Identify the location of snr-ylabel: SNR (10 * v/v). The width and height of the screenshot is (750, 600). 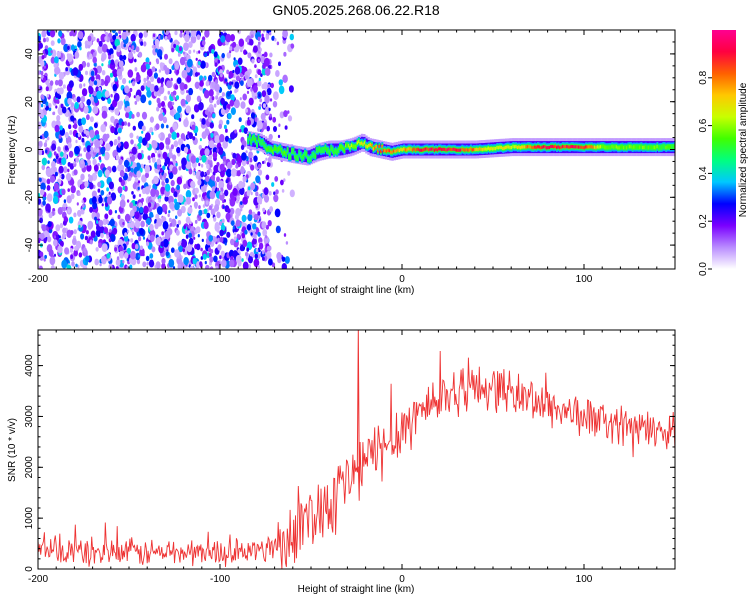
(12, 450).